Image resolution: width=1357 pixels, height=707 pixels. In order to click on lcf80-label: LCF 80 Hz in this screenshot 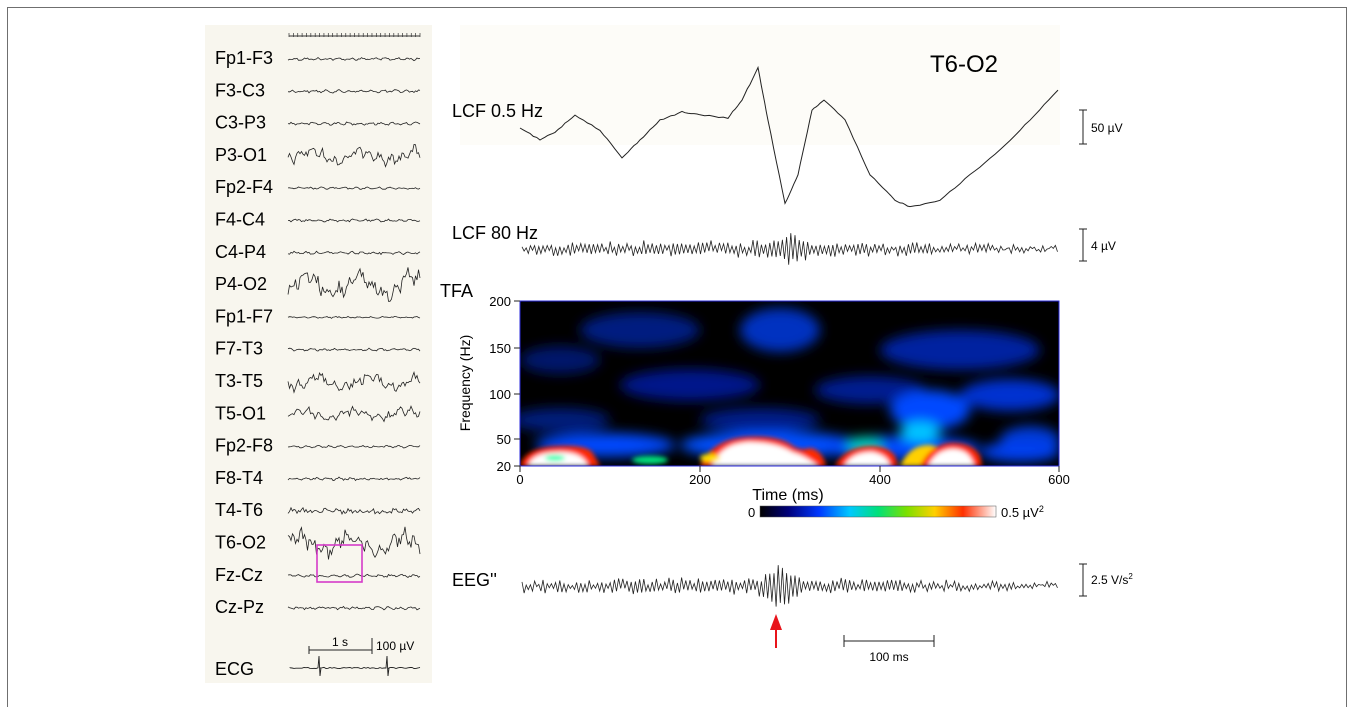, I will do `click(495, 233)`.